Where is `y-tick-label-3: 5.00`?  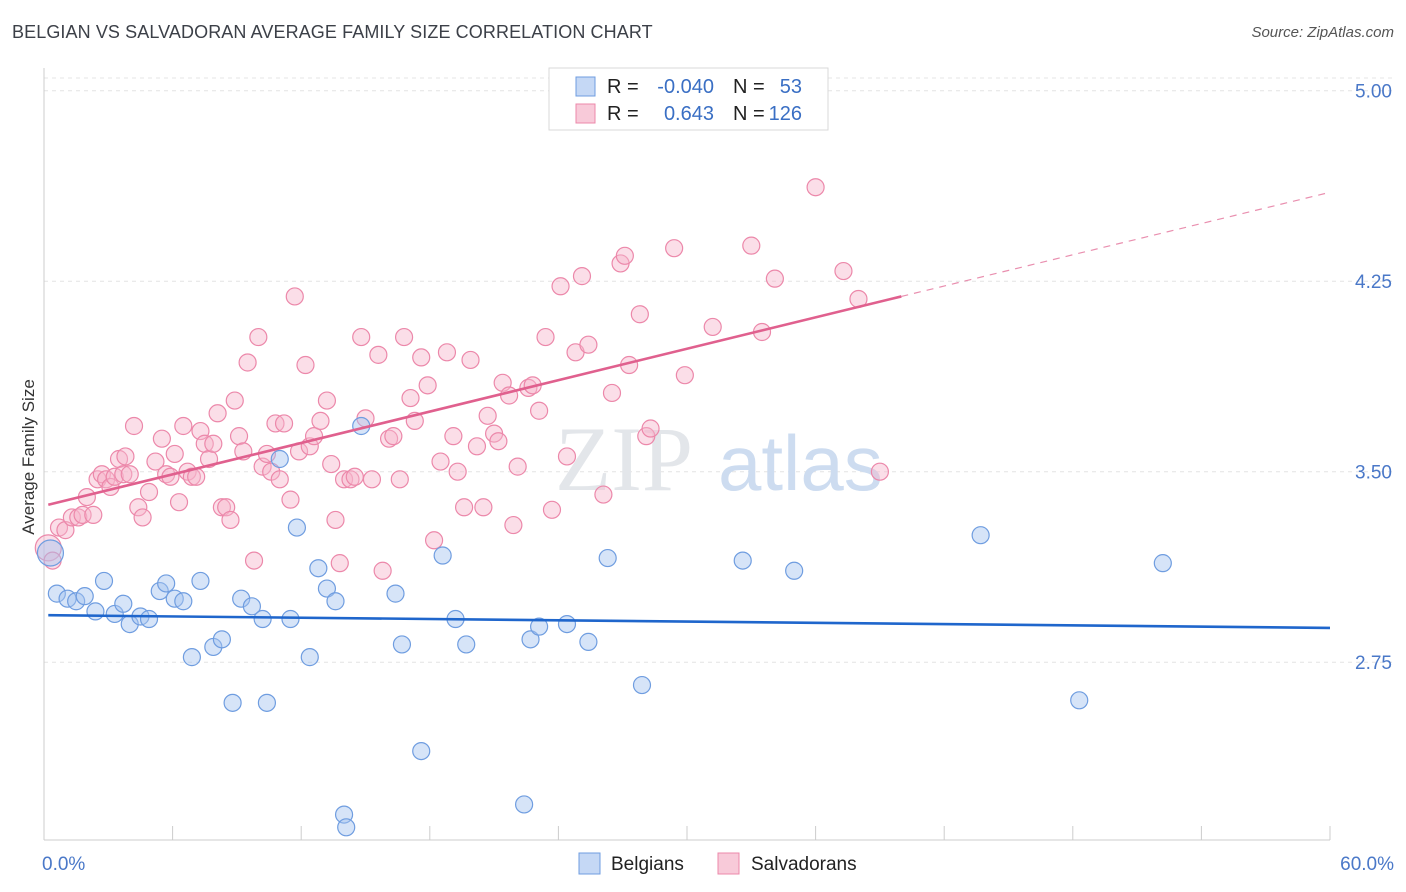
y-tick-label-3: 5.00 is located at coordinates (1373, 92).